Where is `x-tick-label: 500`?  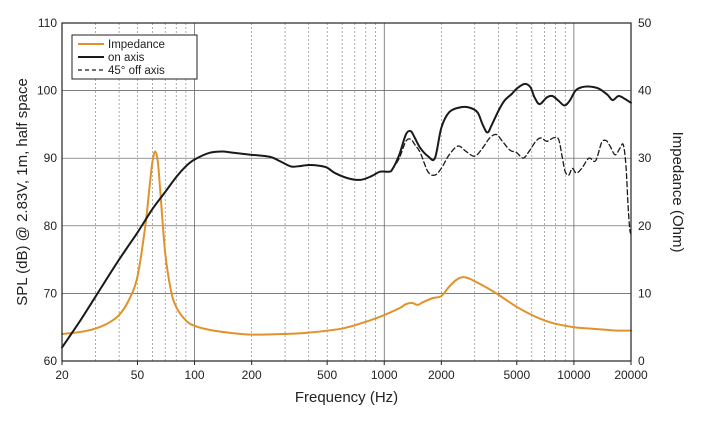 x-tick-label: 500 is located at coordinates (327, 375).